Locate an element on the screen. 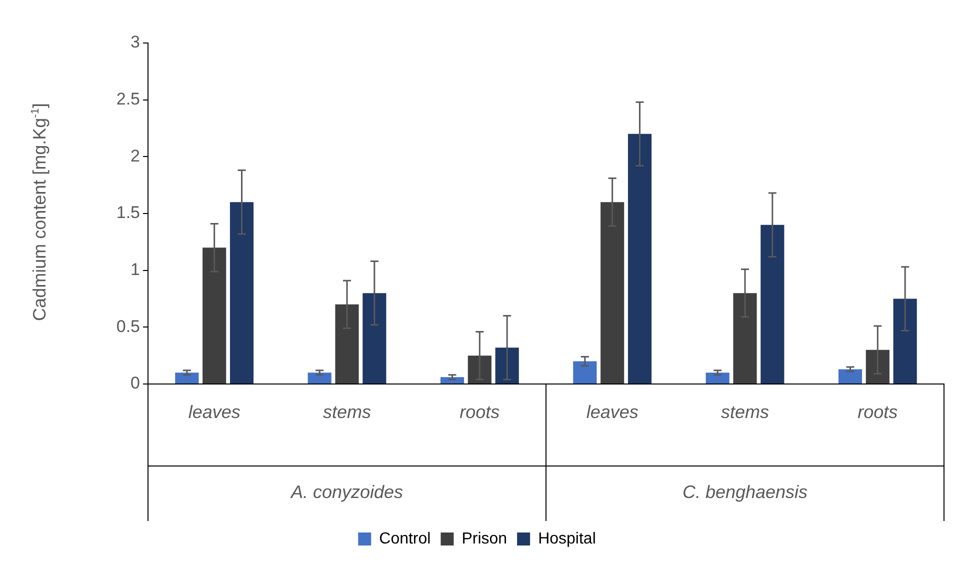 This screenshot has width=956, height=581. text: A. conyzoides is located at coordinates (347, 492).